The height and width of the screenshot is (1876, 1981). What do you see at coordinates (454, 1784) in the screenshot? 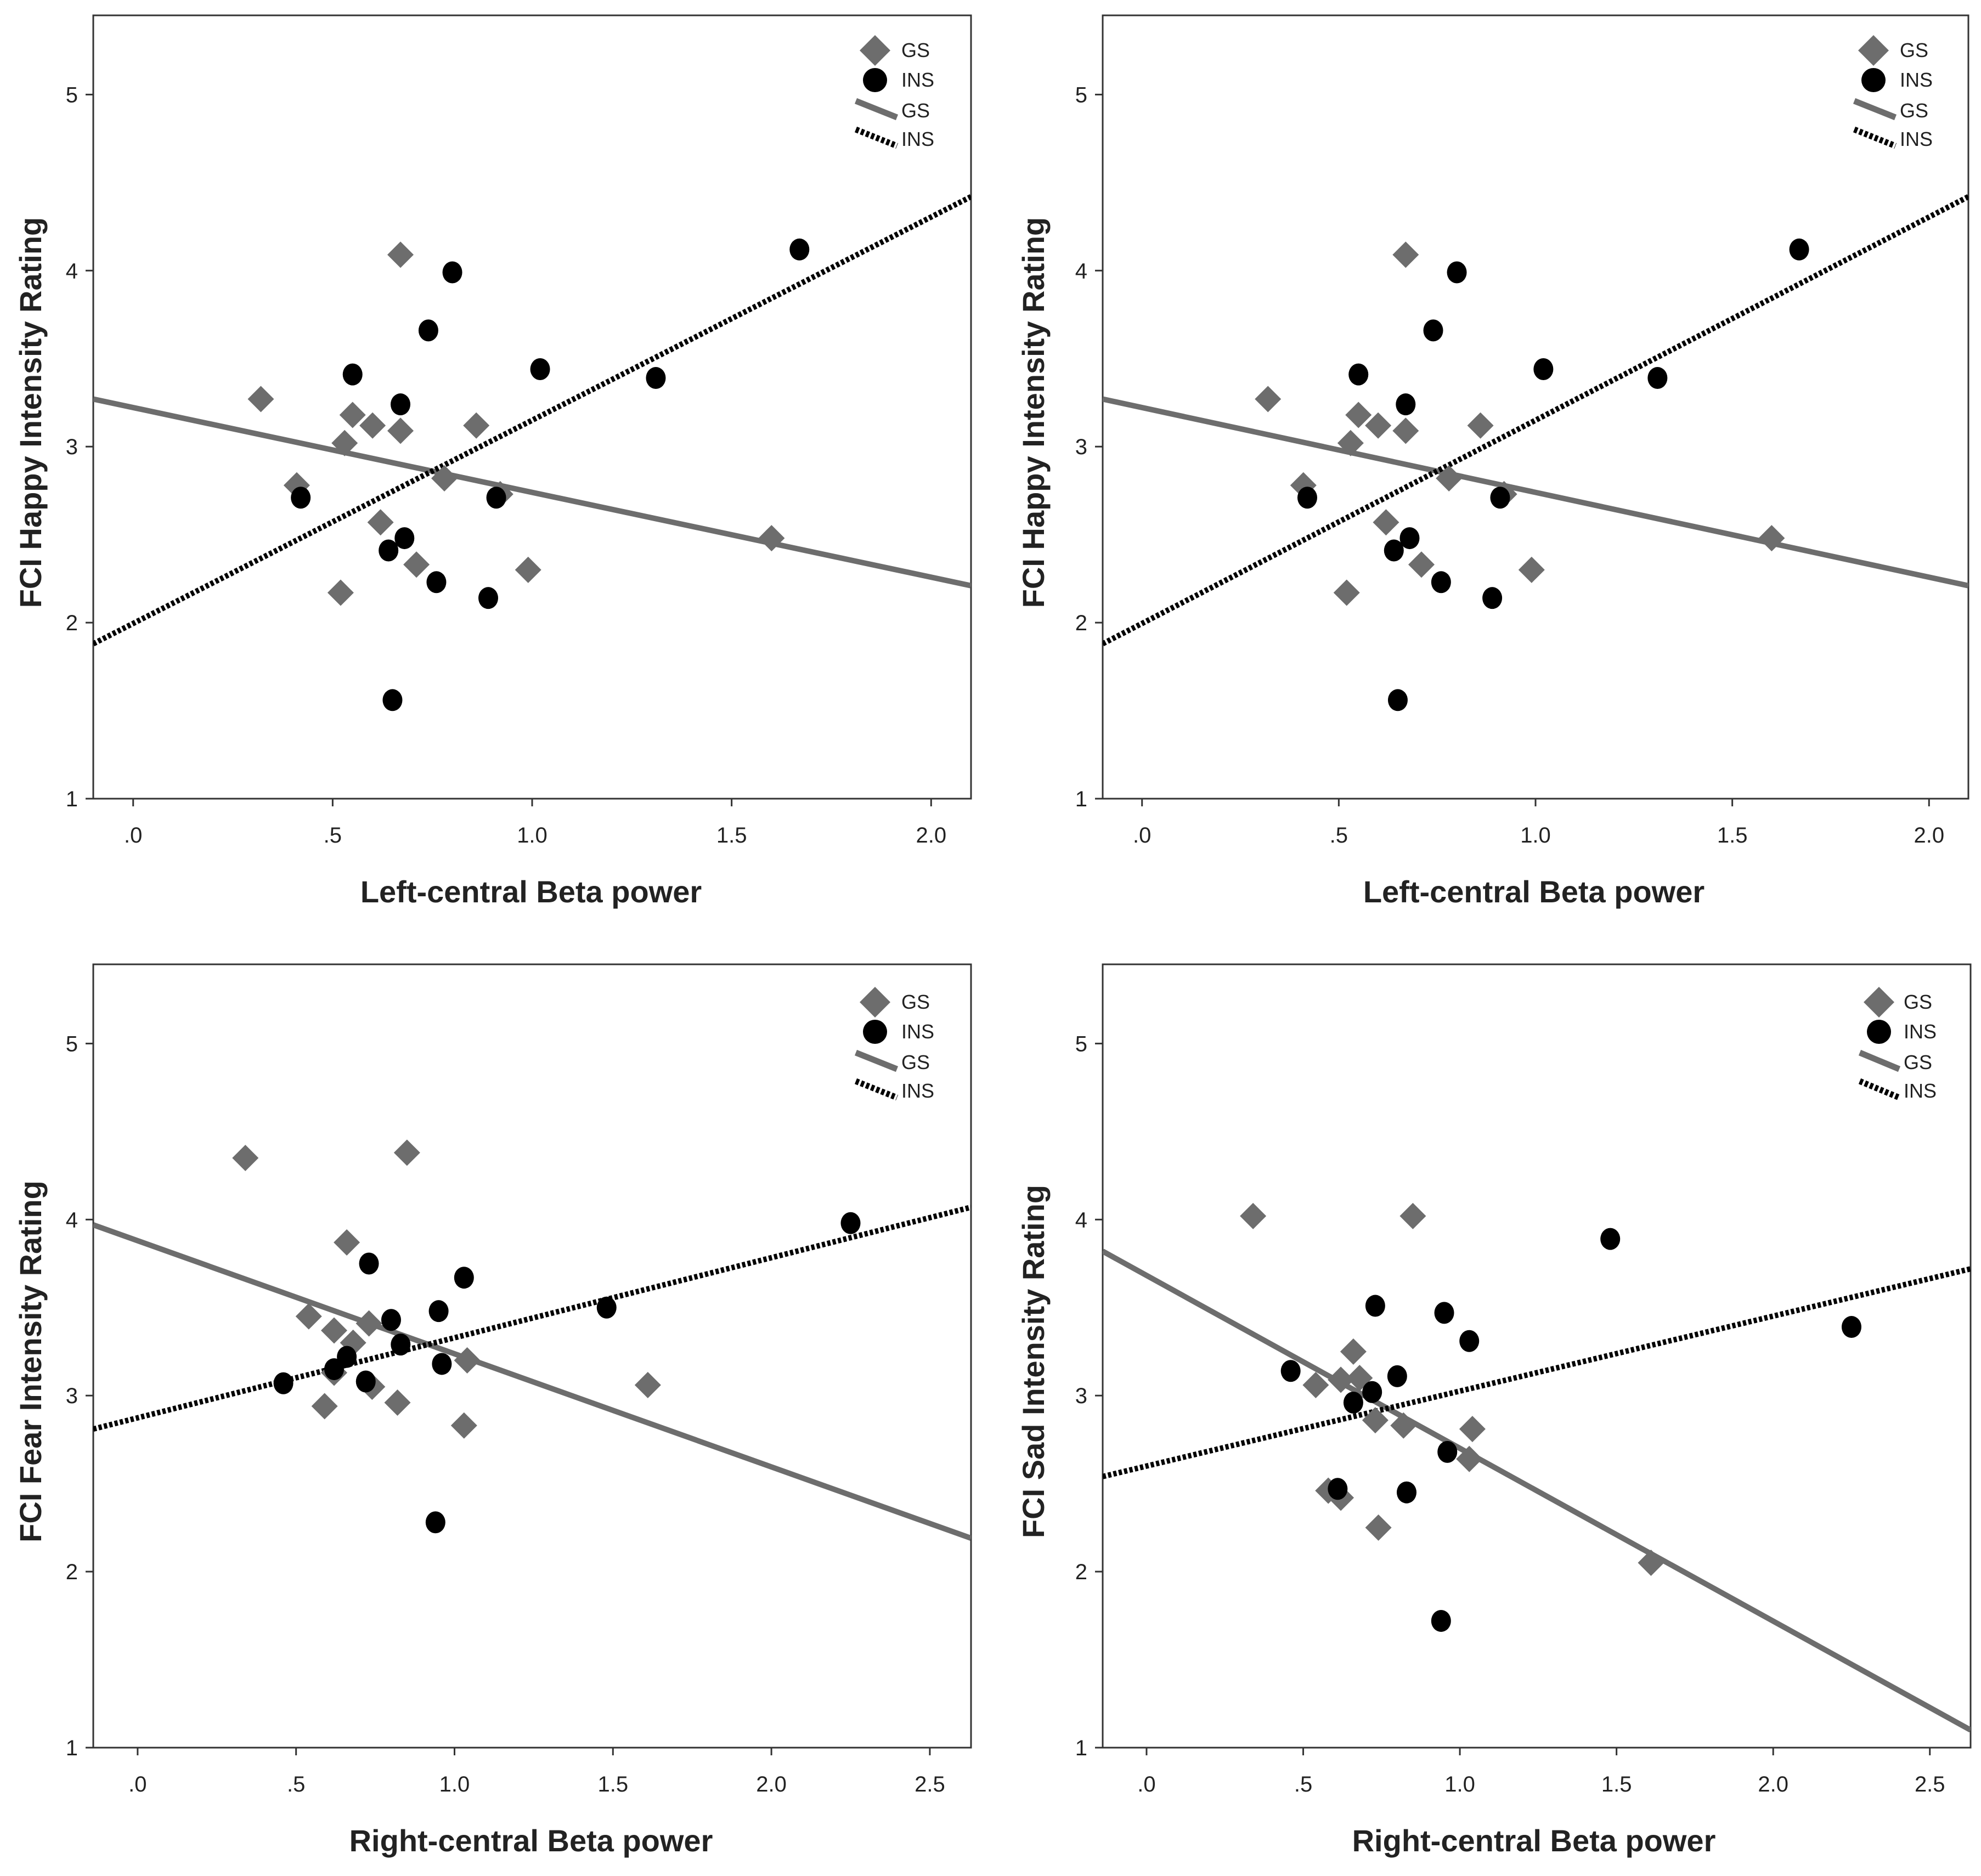
I see `x-tick-label: 1.0` at bounding box center [454, 1784].